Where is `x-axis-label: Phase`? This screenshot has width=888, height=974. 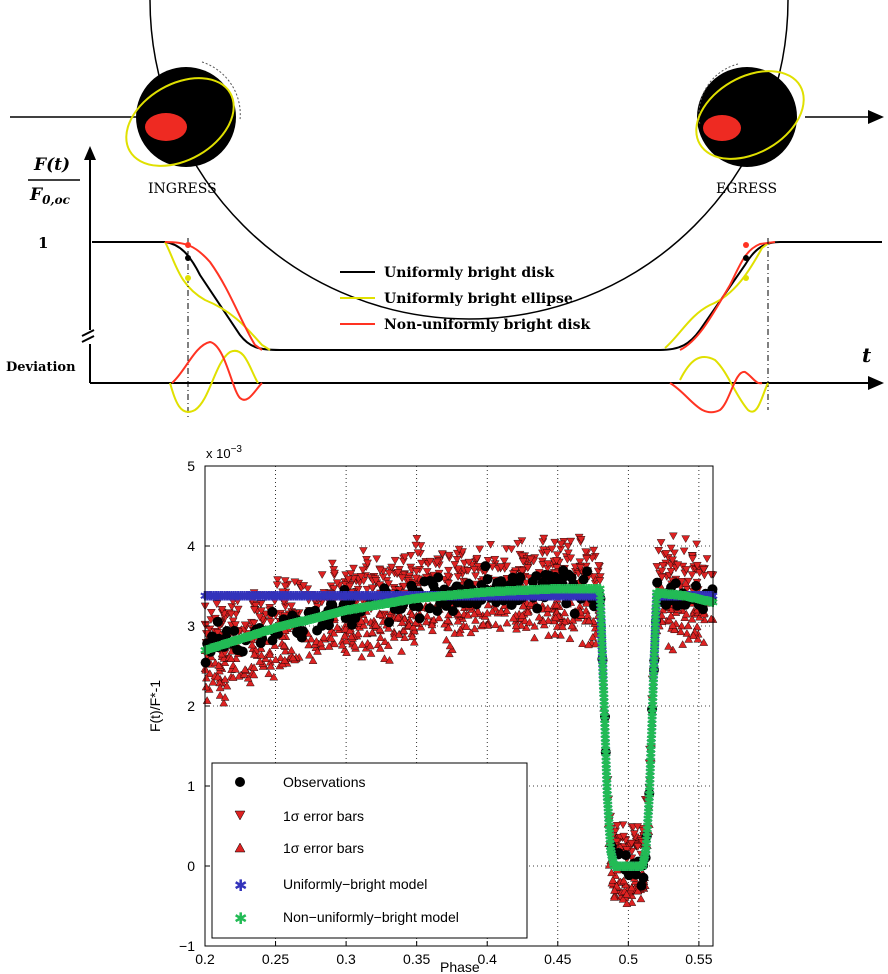
x-axis-label: Phase is located at coordinates (460, 966).